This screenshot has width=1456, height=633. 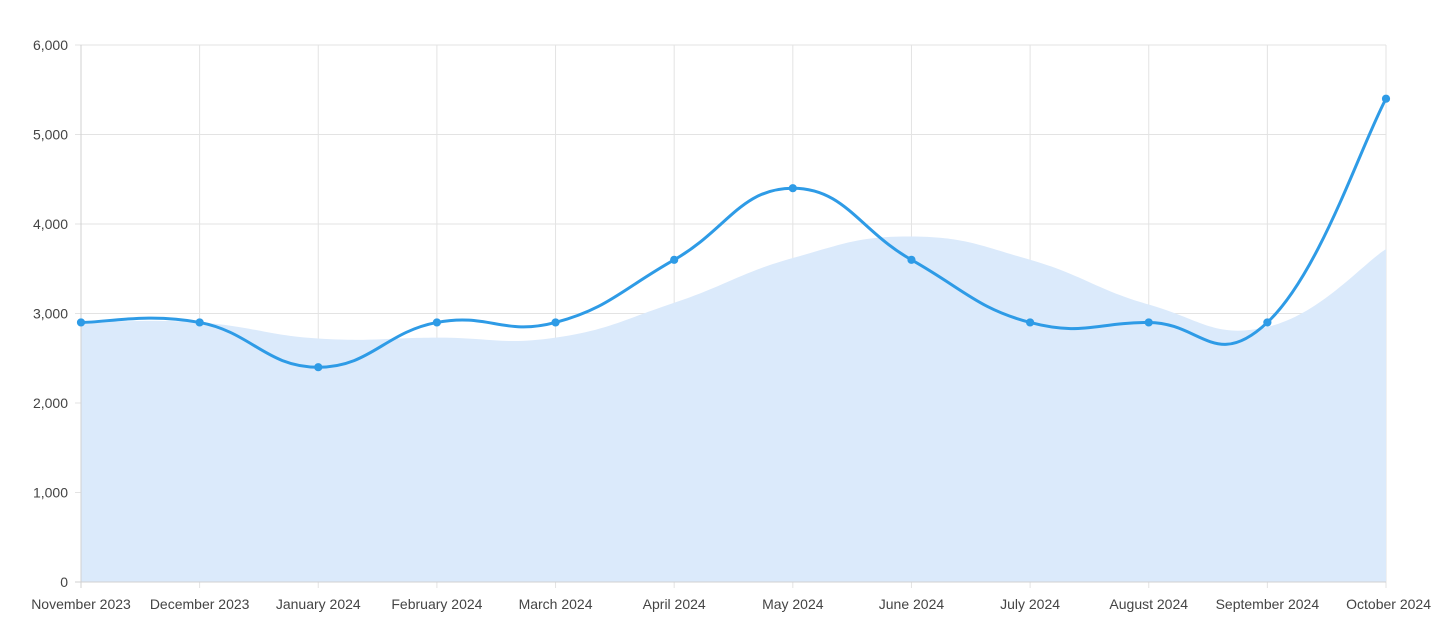 What do you see at coordinates (912, 604) in the screenshot?
I see `x-tick-label: June 2024` at bounding box center [912, 604].